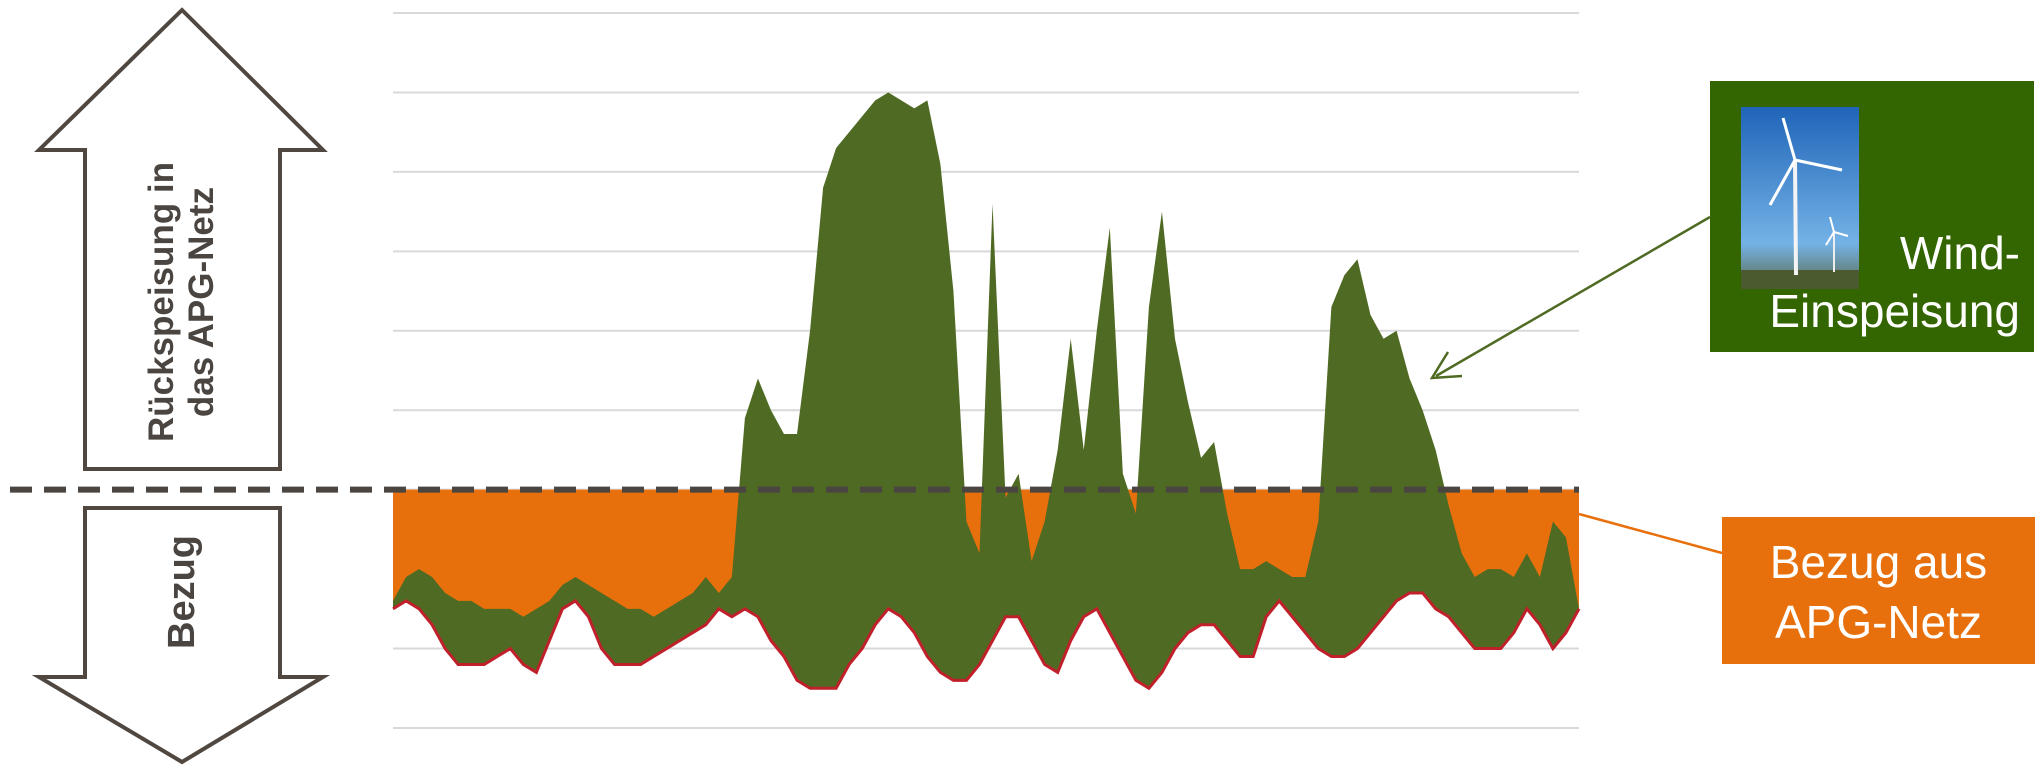  Describe the element at coordinates (986, 641) in the screenshot. I see `line` at that location.